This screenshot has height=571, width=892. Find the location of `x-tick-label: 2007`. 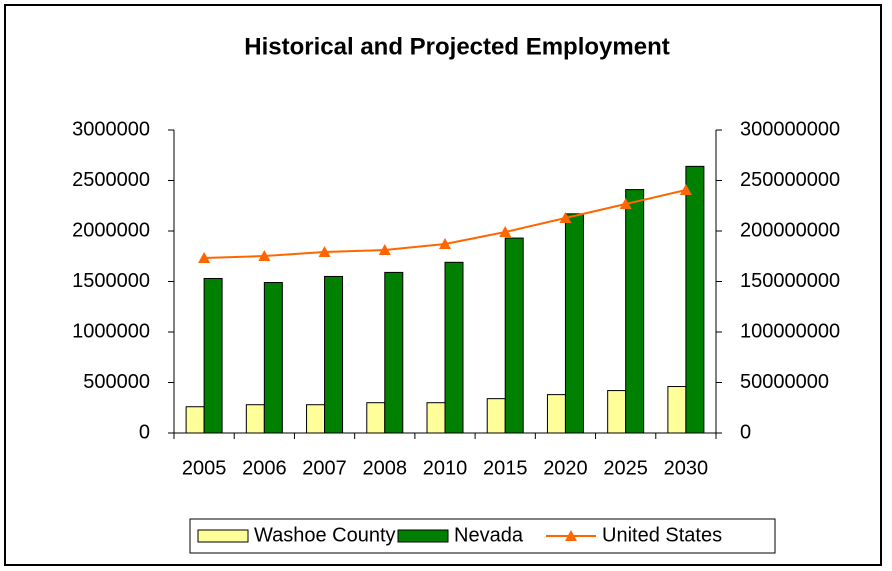

x-tick-label: 2007 is located at coordinates (324, 468).